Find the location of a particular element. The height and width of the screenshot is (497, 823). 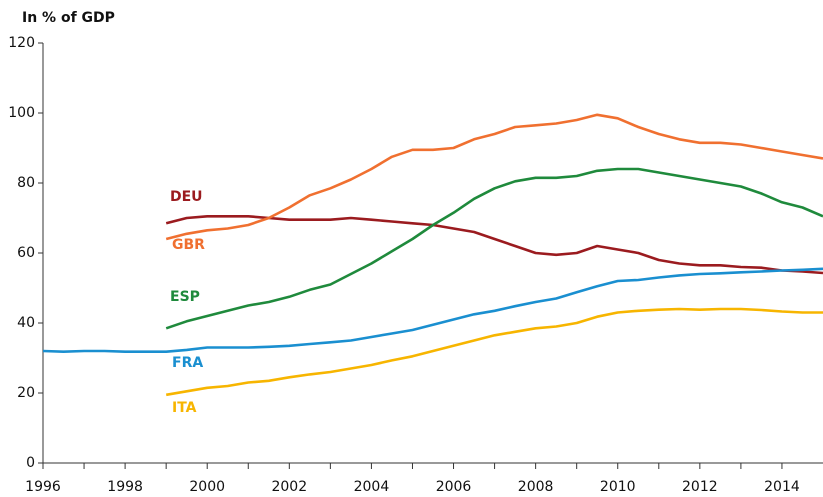

x-tick-label: 2012 is located at coordinates (700, 487).